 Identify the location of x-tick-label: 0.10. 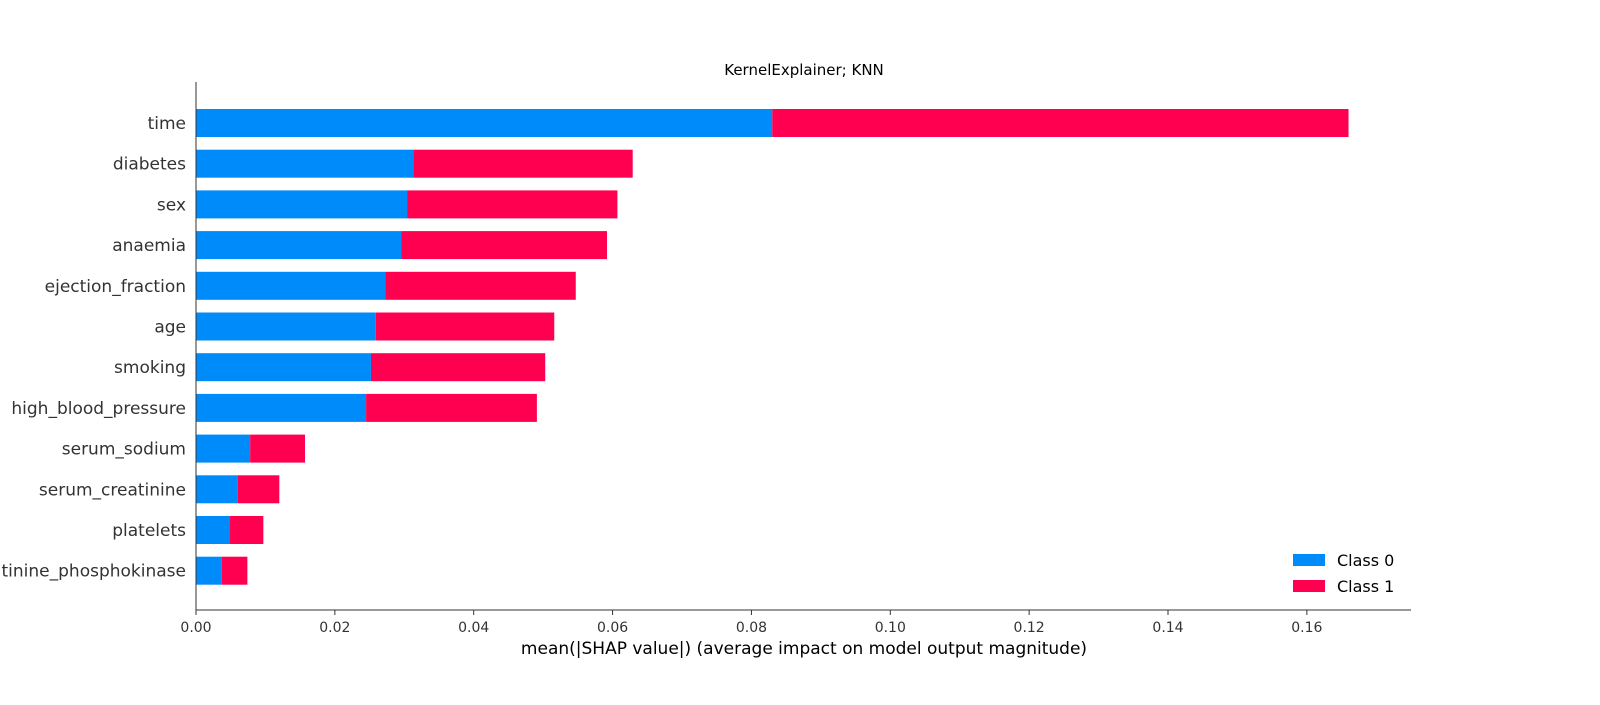
(890, 628).